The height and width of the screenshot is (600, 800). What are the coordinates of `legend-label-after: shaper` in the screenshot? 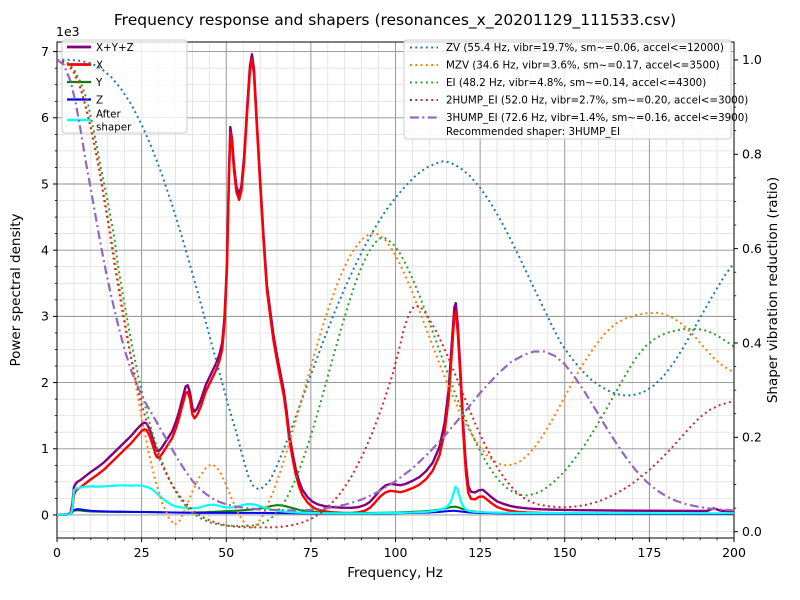 It's located at (114, 127).